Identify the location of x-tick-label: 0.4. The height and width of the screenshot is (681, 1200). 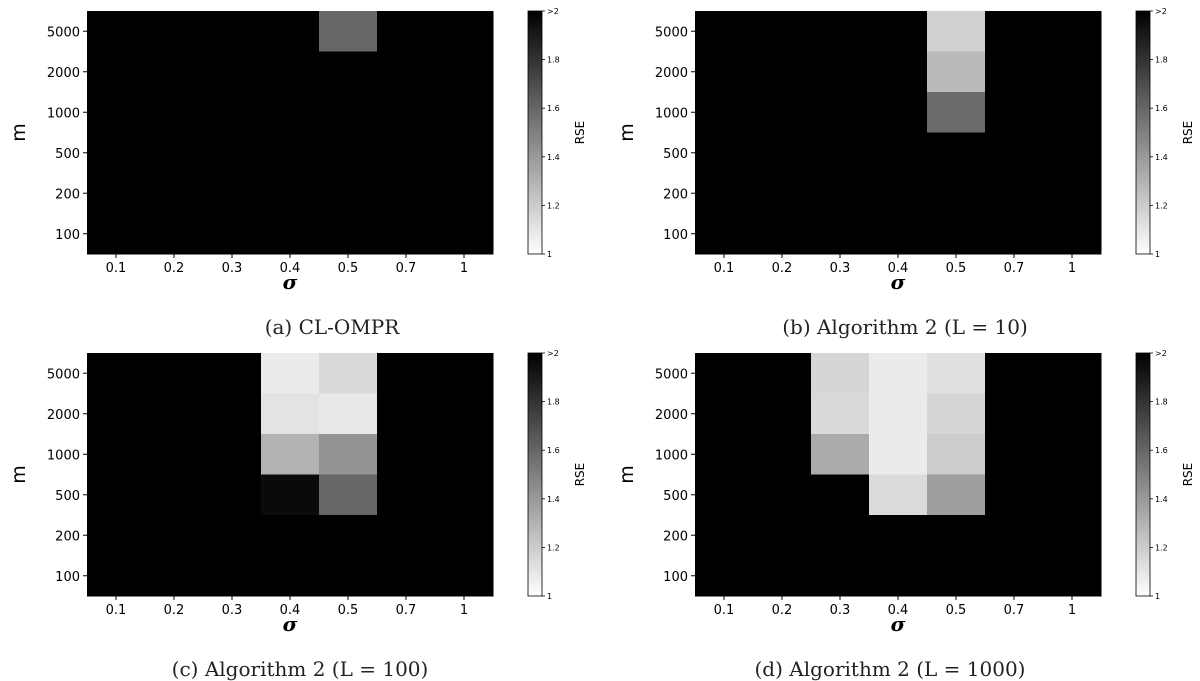
(898, 610).